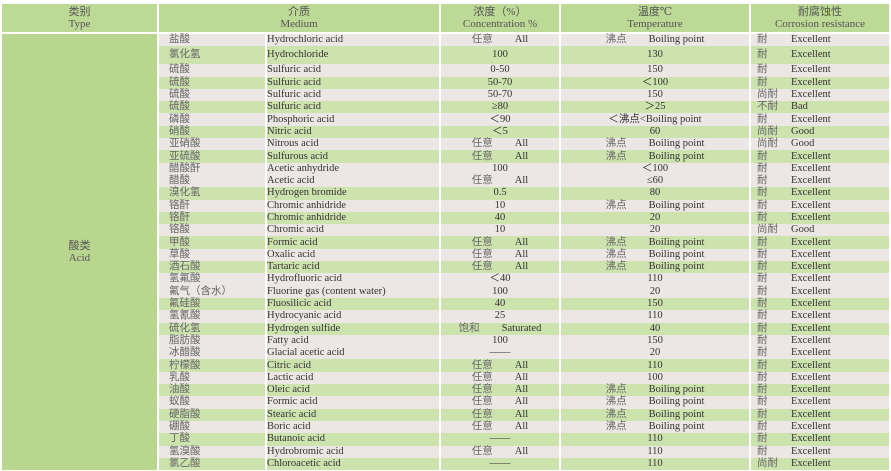 This screenshot has width=891, height=471. Describe the element at coordinates (655, 291) in the screenshot. I see `temperature-cell: 20` at that location.